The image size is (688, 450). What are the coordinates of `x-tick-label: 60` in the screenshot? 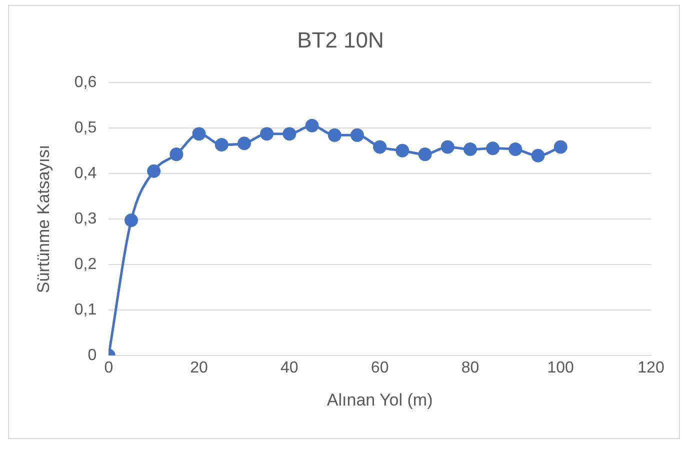 It's located at (379, 367).